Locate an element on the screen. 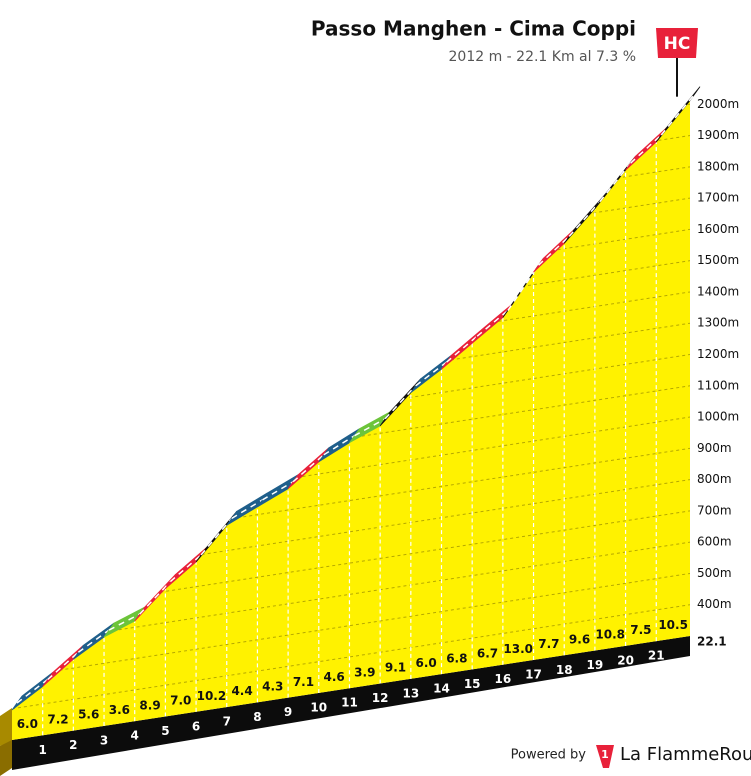 This screenshot has height=776, width=751. x-tick-label: 21 is located at coordinates (656, 656).